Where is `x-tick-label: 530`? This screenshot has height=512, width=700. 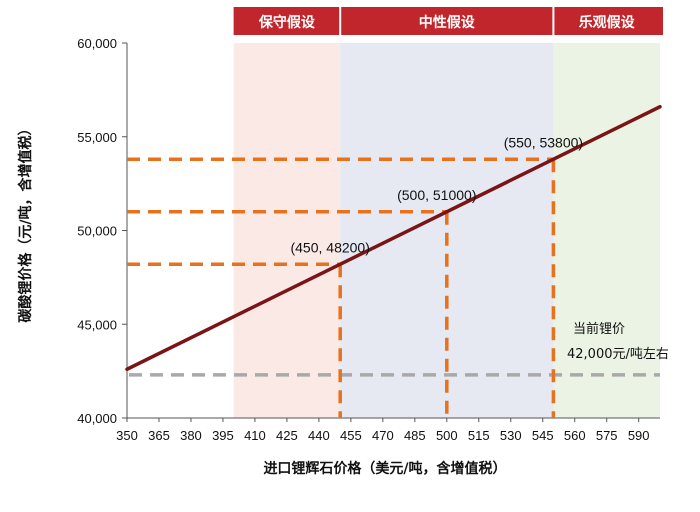
x-tick-label: 530 is located at coordinates (511, 435).